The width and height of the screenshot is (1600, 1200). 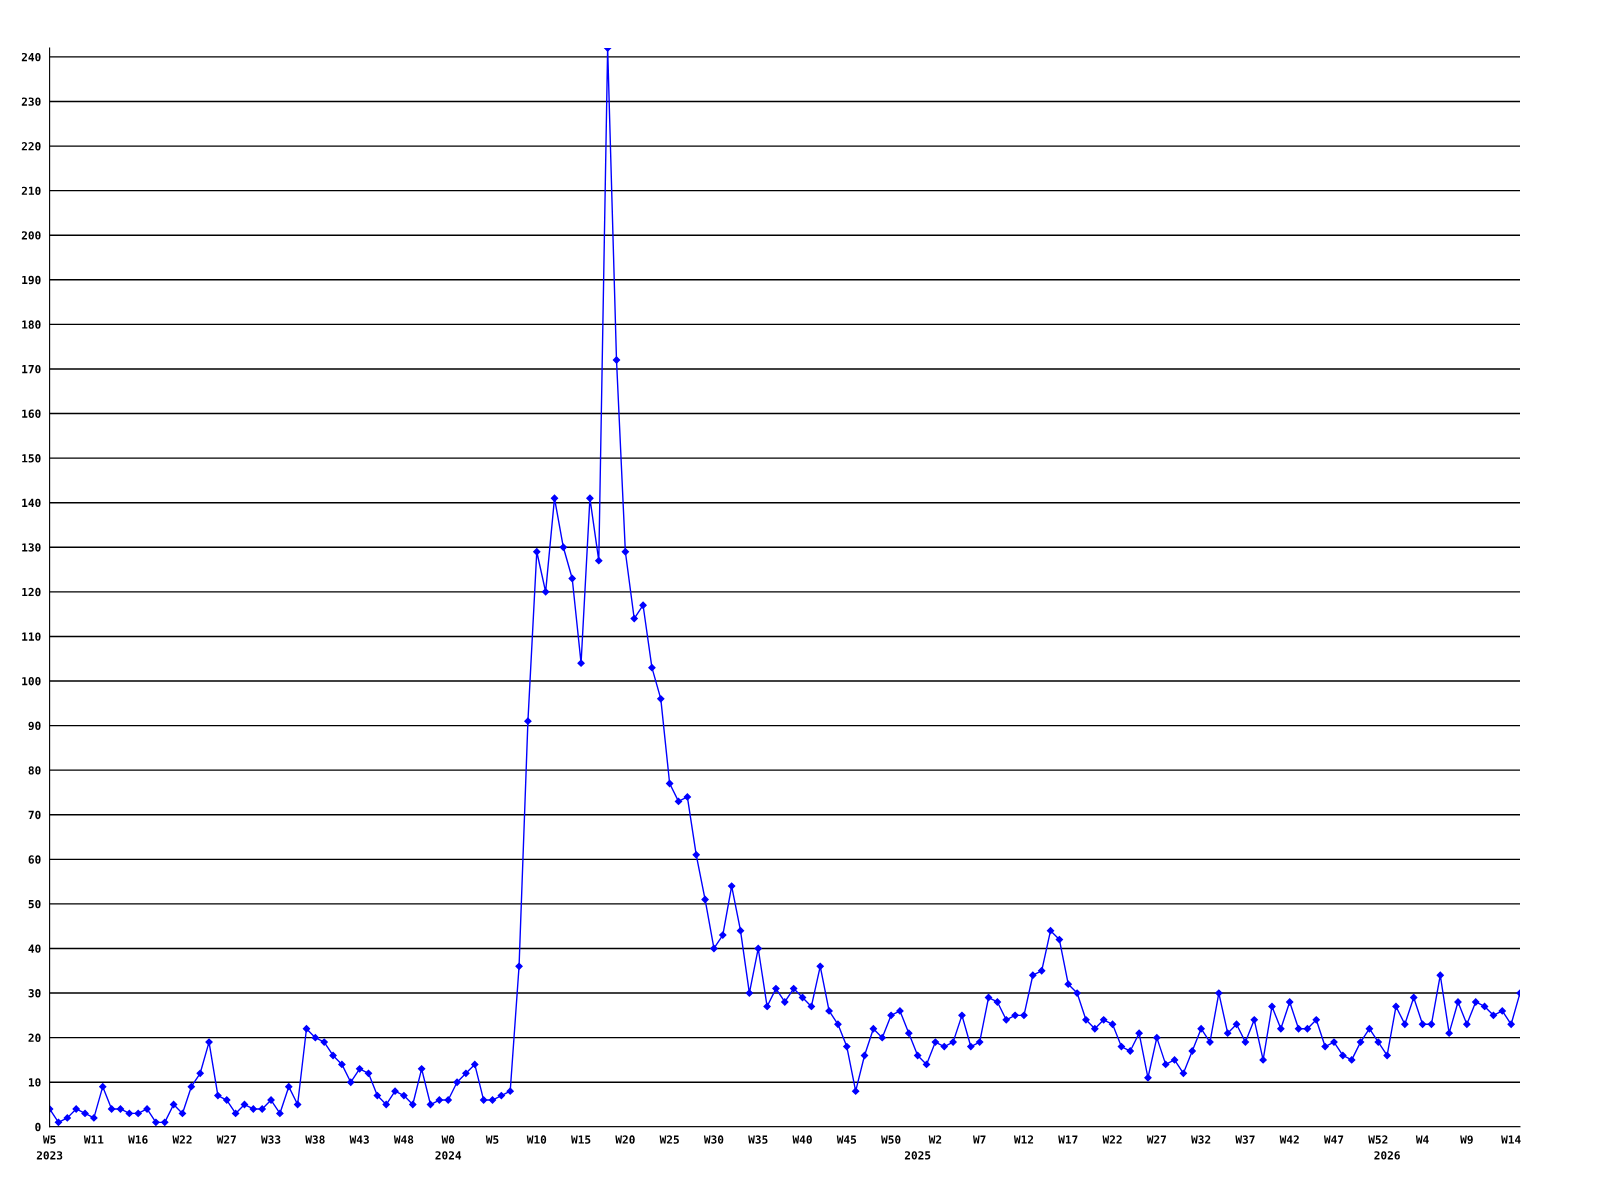 What do you see at coordinates (802, 1139) in the screenshot?
I see `x-tick-label: W40` at bounding box center [802, 1139].